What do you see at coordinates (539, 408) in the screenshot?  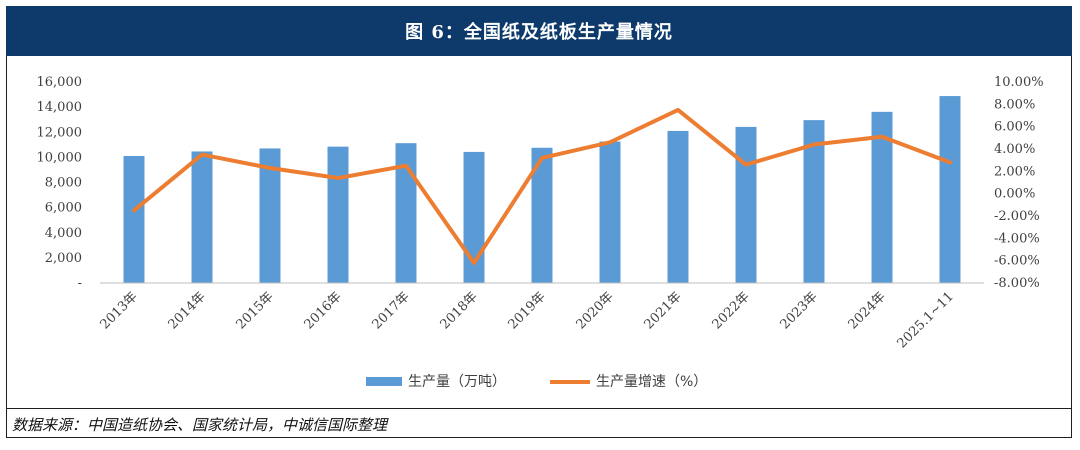 I see `source-divider` at bounding box center [539, 408].